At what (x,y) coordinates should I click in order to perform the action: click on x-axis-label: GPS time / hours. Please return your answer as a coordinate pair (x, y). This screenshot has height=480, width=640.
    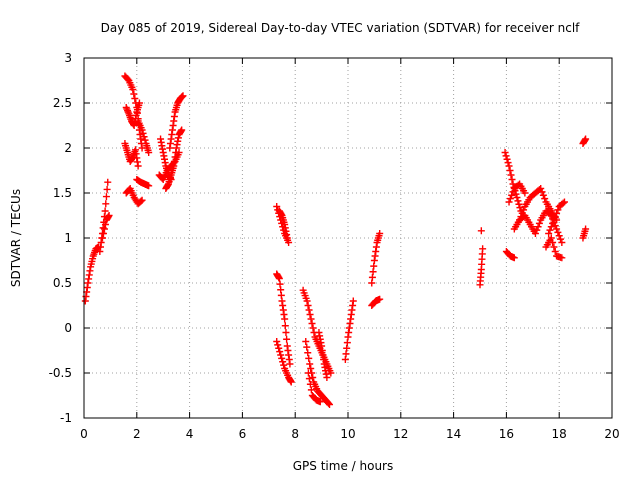
    Looking at the image, I should click on (343, 466).